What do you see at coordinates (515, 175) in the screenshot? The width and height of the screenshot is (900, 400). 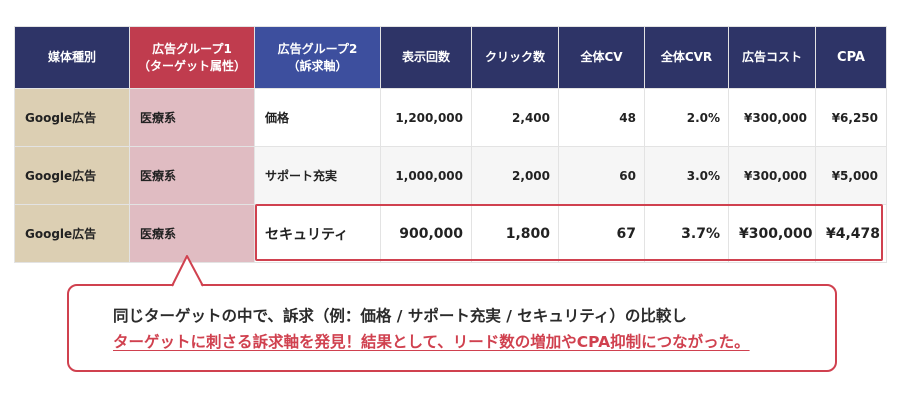 I see `cell-clicks: 2,000` at bounding box center [515, 175].